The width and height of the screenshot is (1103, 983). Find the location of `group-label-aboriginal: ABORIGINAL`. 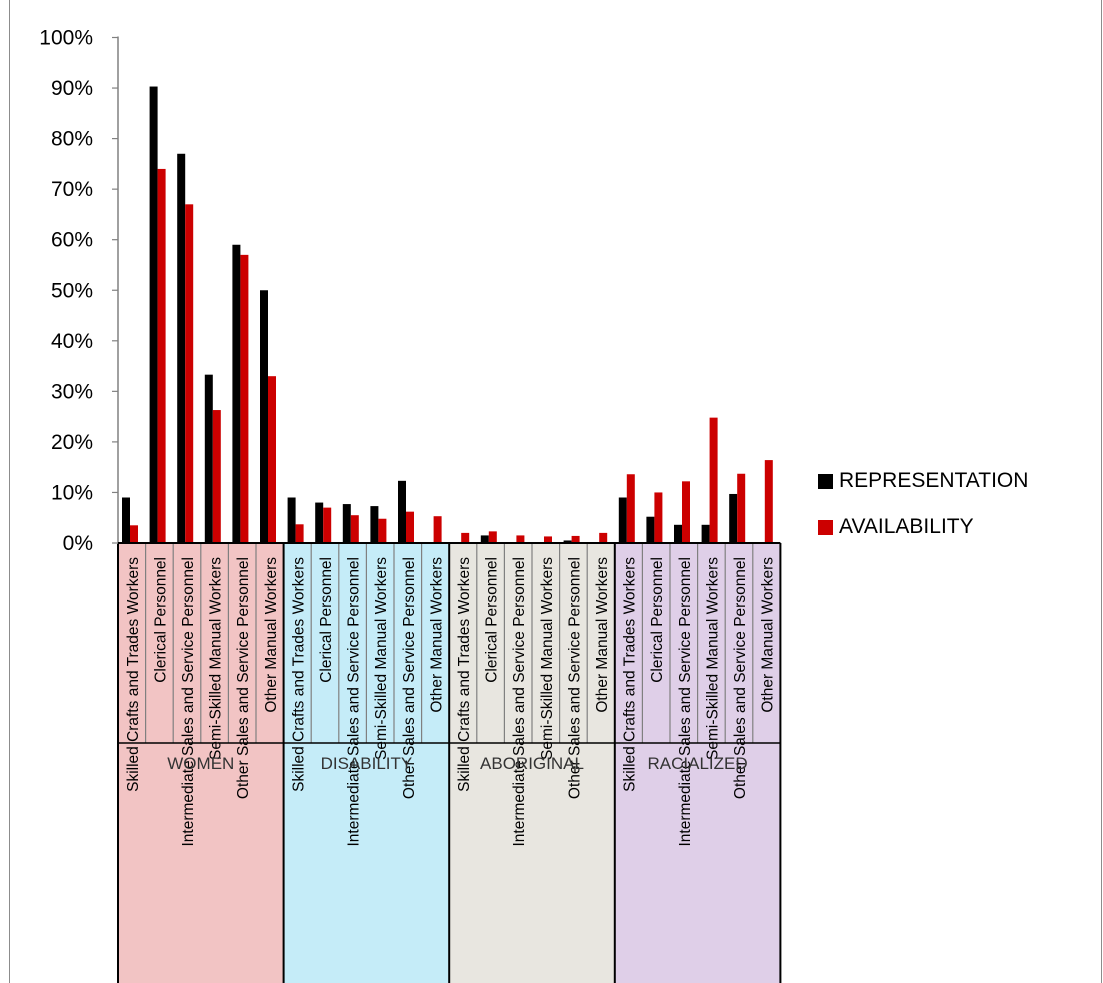

group-label-aboriginal: ABORIGINAL is located at coordinates (532, 763).